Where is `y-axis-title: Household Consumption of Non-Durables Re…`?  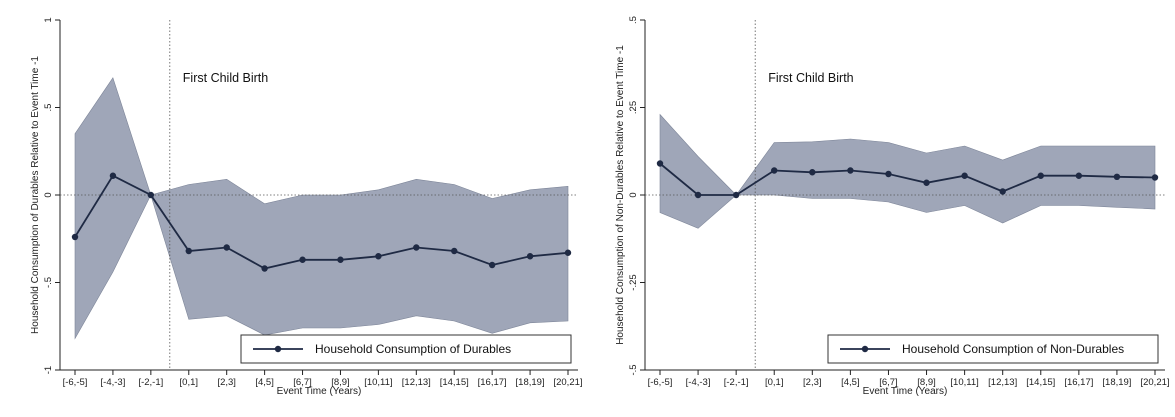 y-axis-title: Household Consumption of Non-Durables Re… is located at coordinates (620, 195).